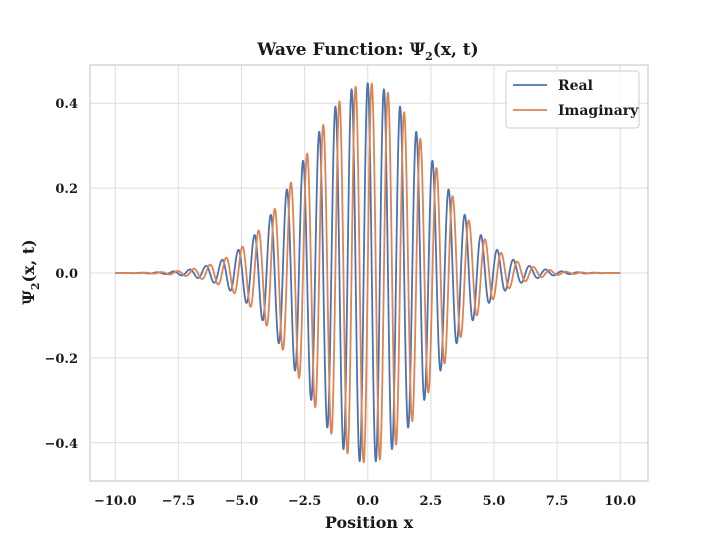 This screenshot has width=720, height=540. What do you see at coordinates (431, 501) in the screenshot?
I see `x-tick-label: 2.5` at bounding box center [431, 501].